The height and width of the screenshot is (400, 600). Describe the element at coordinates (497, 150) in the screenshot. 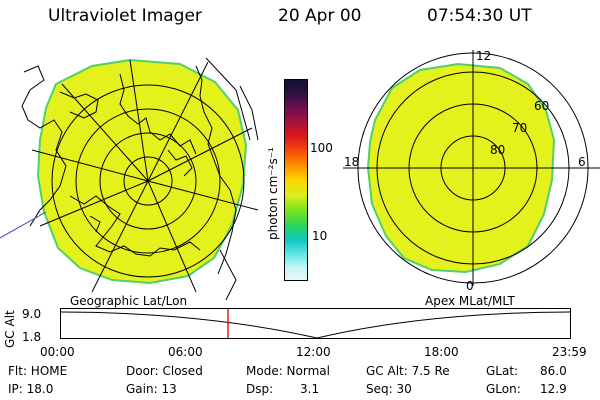

I see `mlat-label-80: 80` at that location.